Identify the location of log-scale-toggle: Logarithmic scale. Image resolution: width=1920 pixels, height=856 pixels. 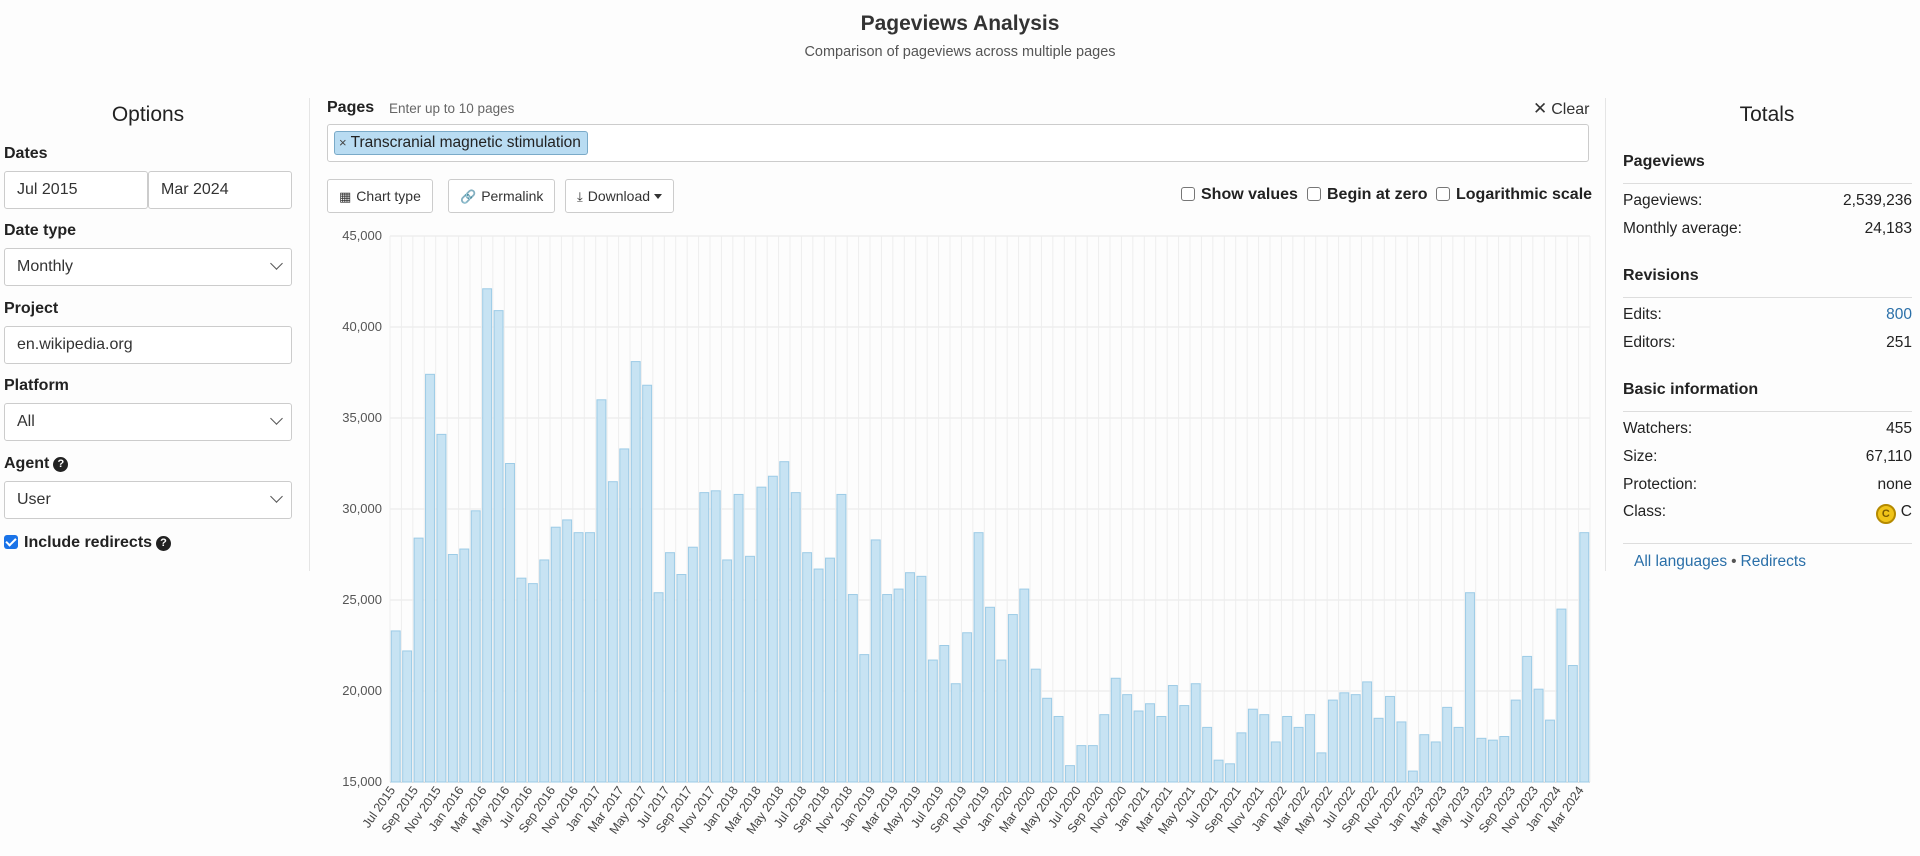
(1514, 195).